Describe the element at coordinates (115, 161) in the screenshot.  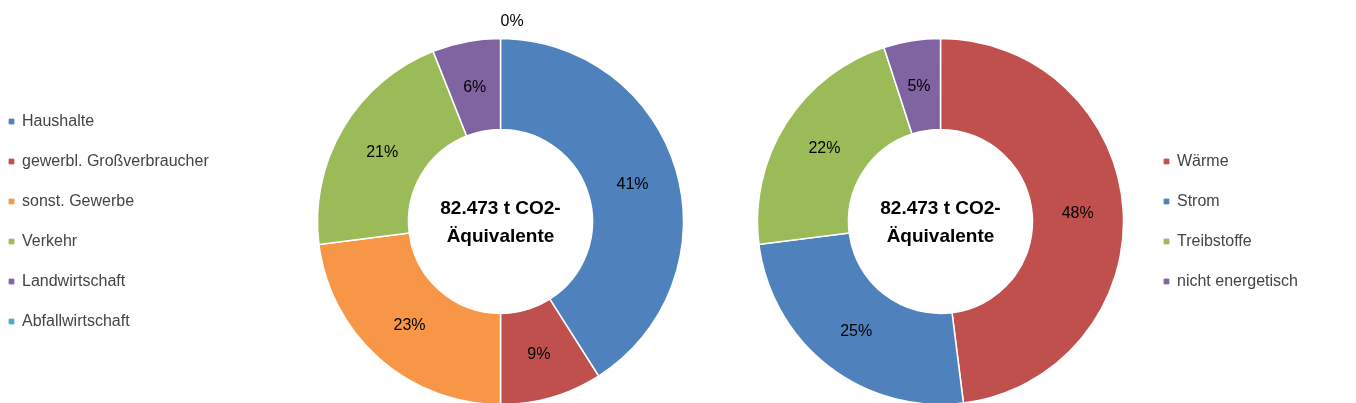
I see `legend-label: gewerbl. Großverbraucher` at that location.